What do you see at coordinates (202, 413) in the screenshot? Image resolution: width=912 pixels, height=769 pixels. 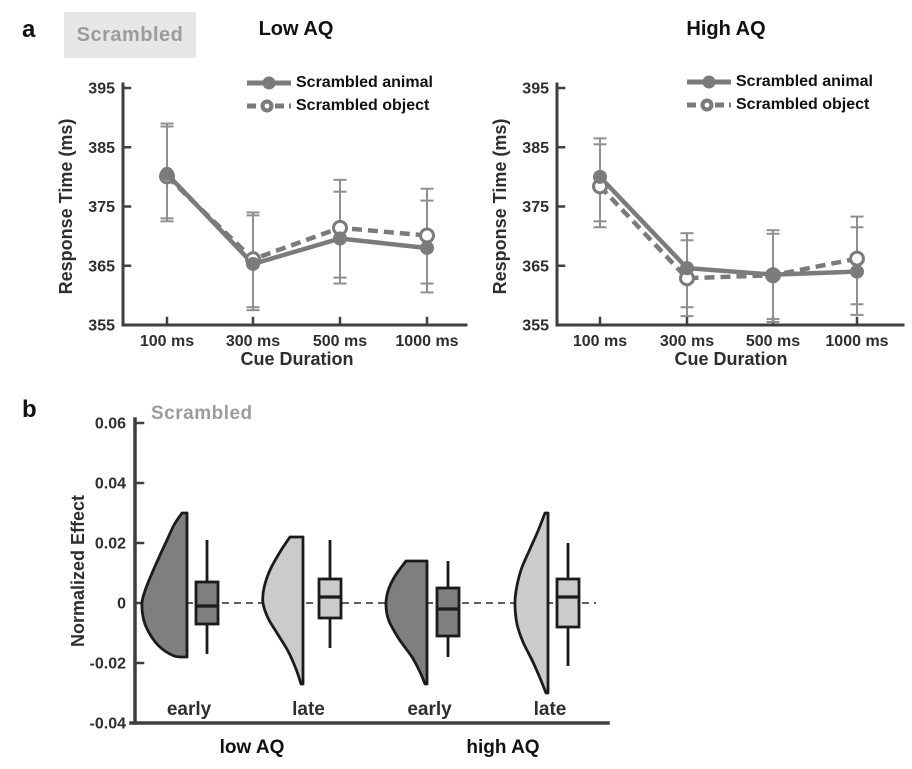 I see `panel-b-subtitle: Scrambled` at bounding box center [202, 413].